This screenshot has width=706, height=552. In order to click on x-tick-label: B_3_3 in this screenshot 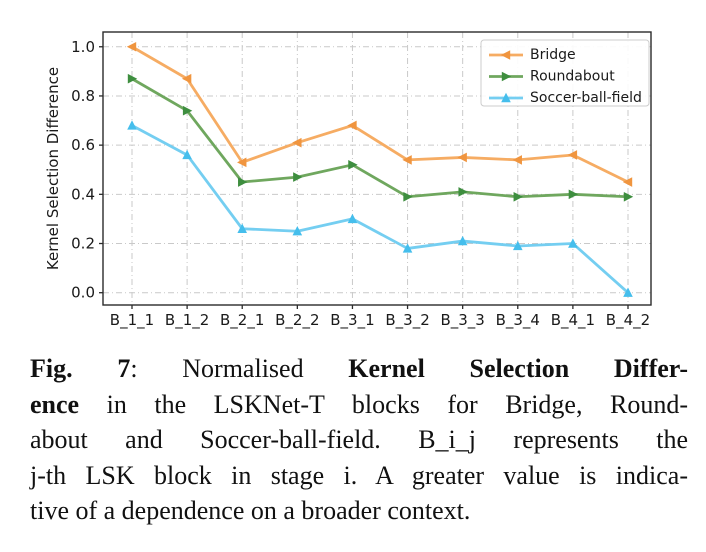, I will do `click(462, 320)`.